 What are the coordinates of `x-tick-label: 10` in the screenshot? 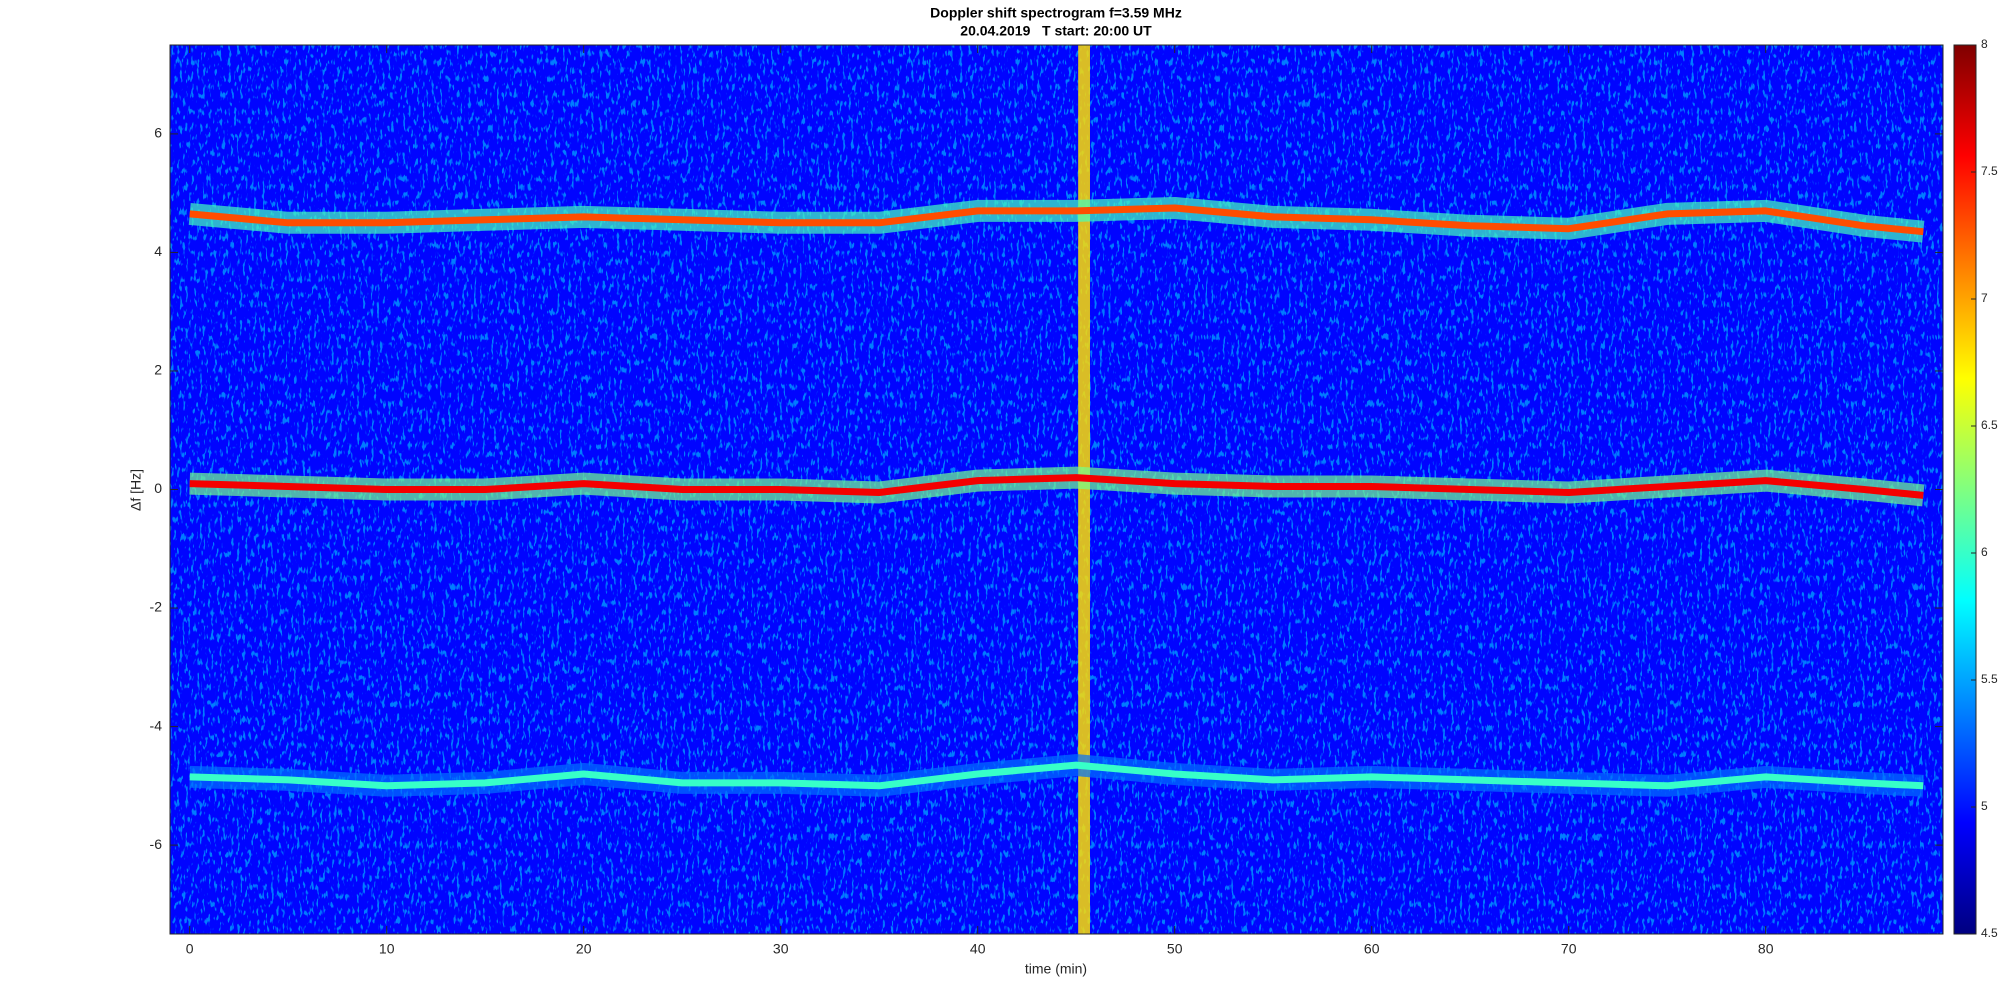 It's located at (387, 949).